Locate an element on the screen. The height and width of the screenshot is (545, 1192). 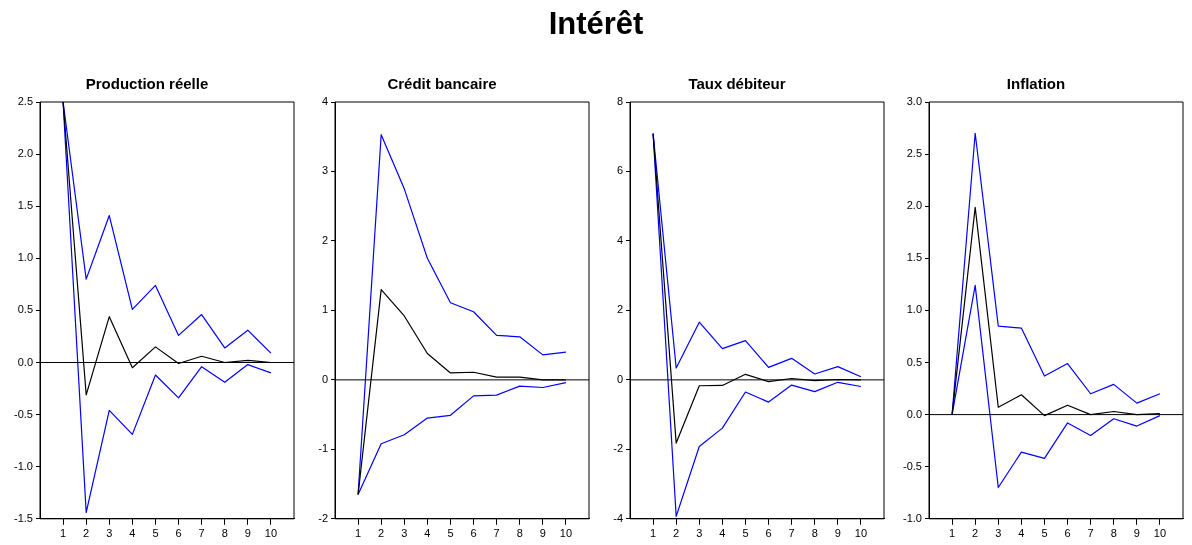
y-tick-label: -1 is located at coordinates (323, 448).